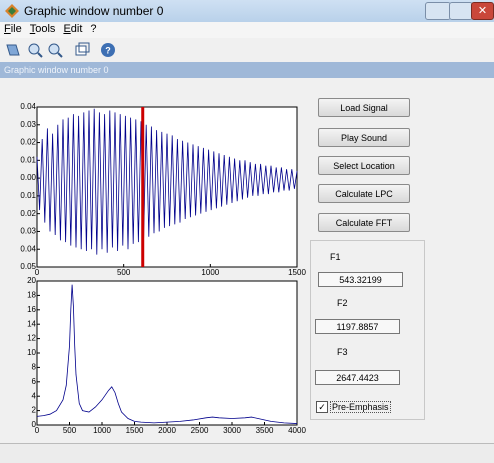  Describe the element at coordinates (28, 177) in the screenshot. I see `y-tick-label: 0.00` at that location.